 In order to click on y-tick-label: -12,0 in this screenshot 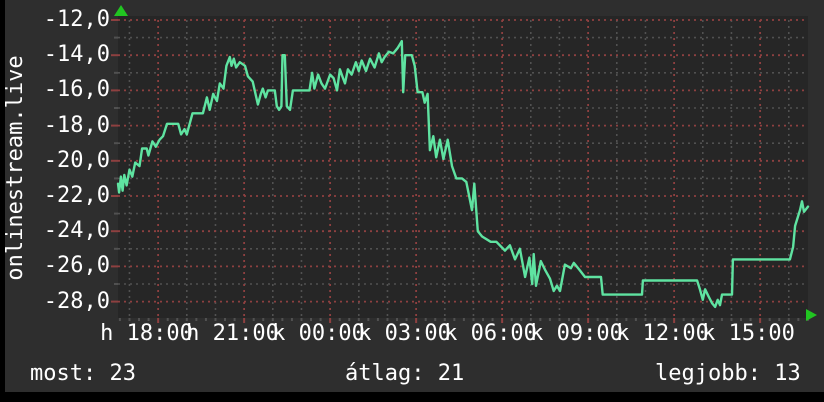, I will do `click(76, 19)`.